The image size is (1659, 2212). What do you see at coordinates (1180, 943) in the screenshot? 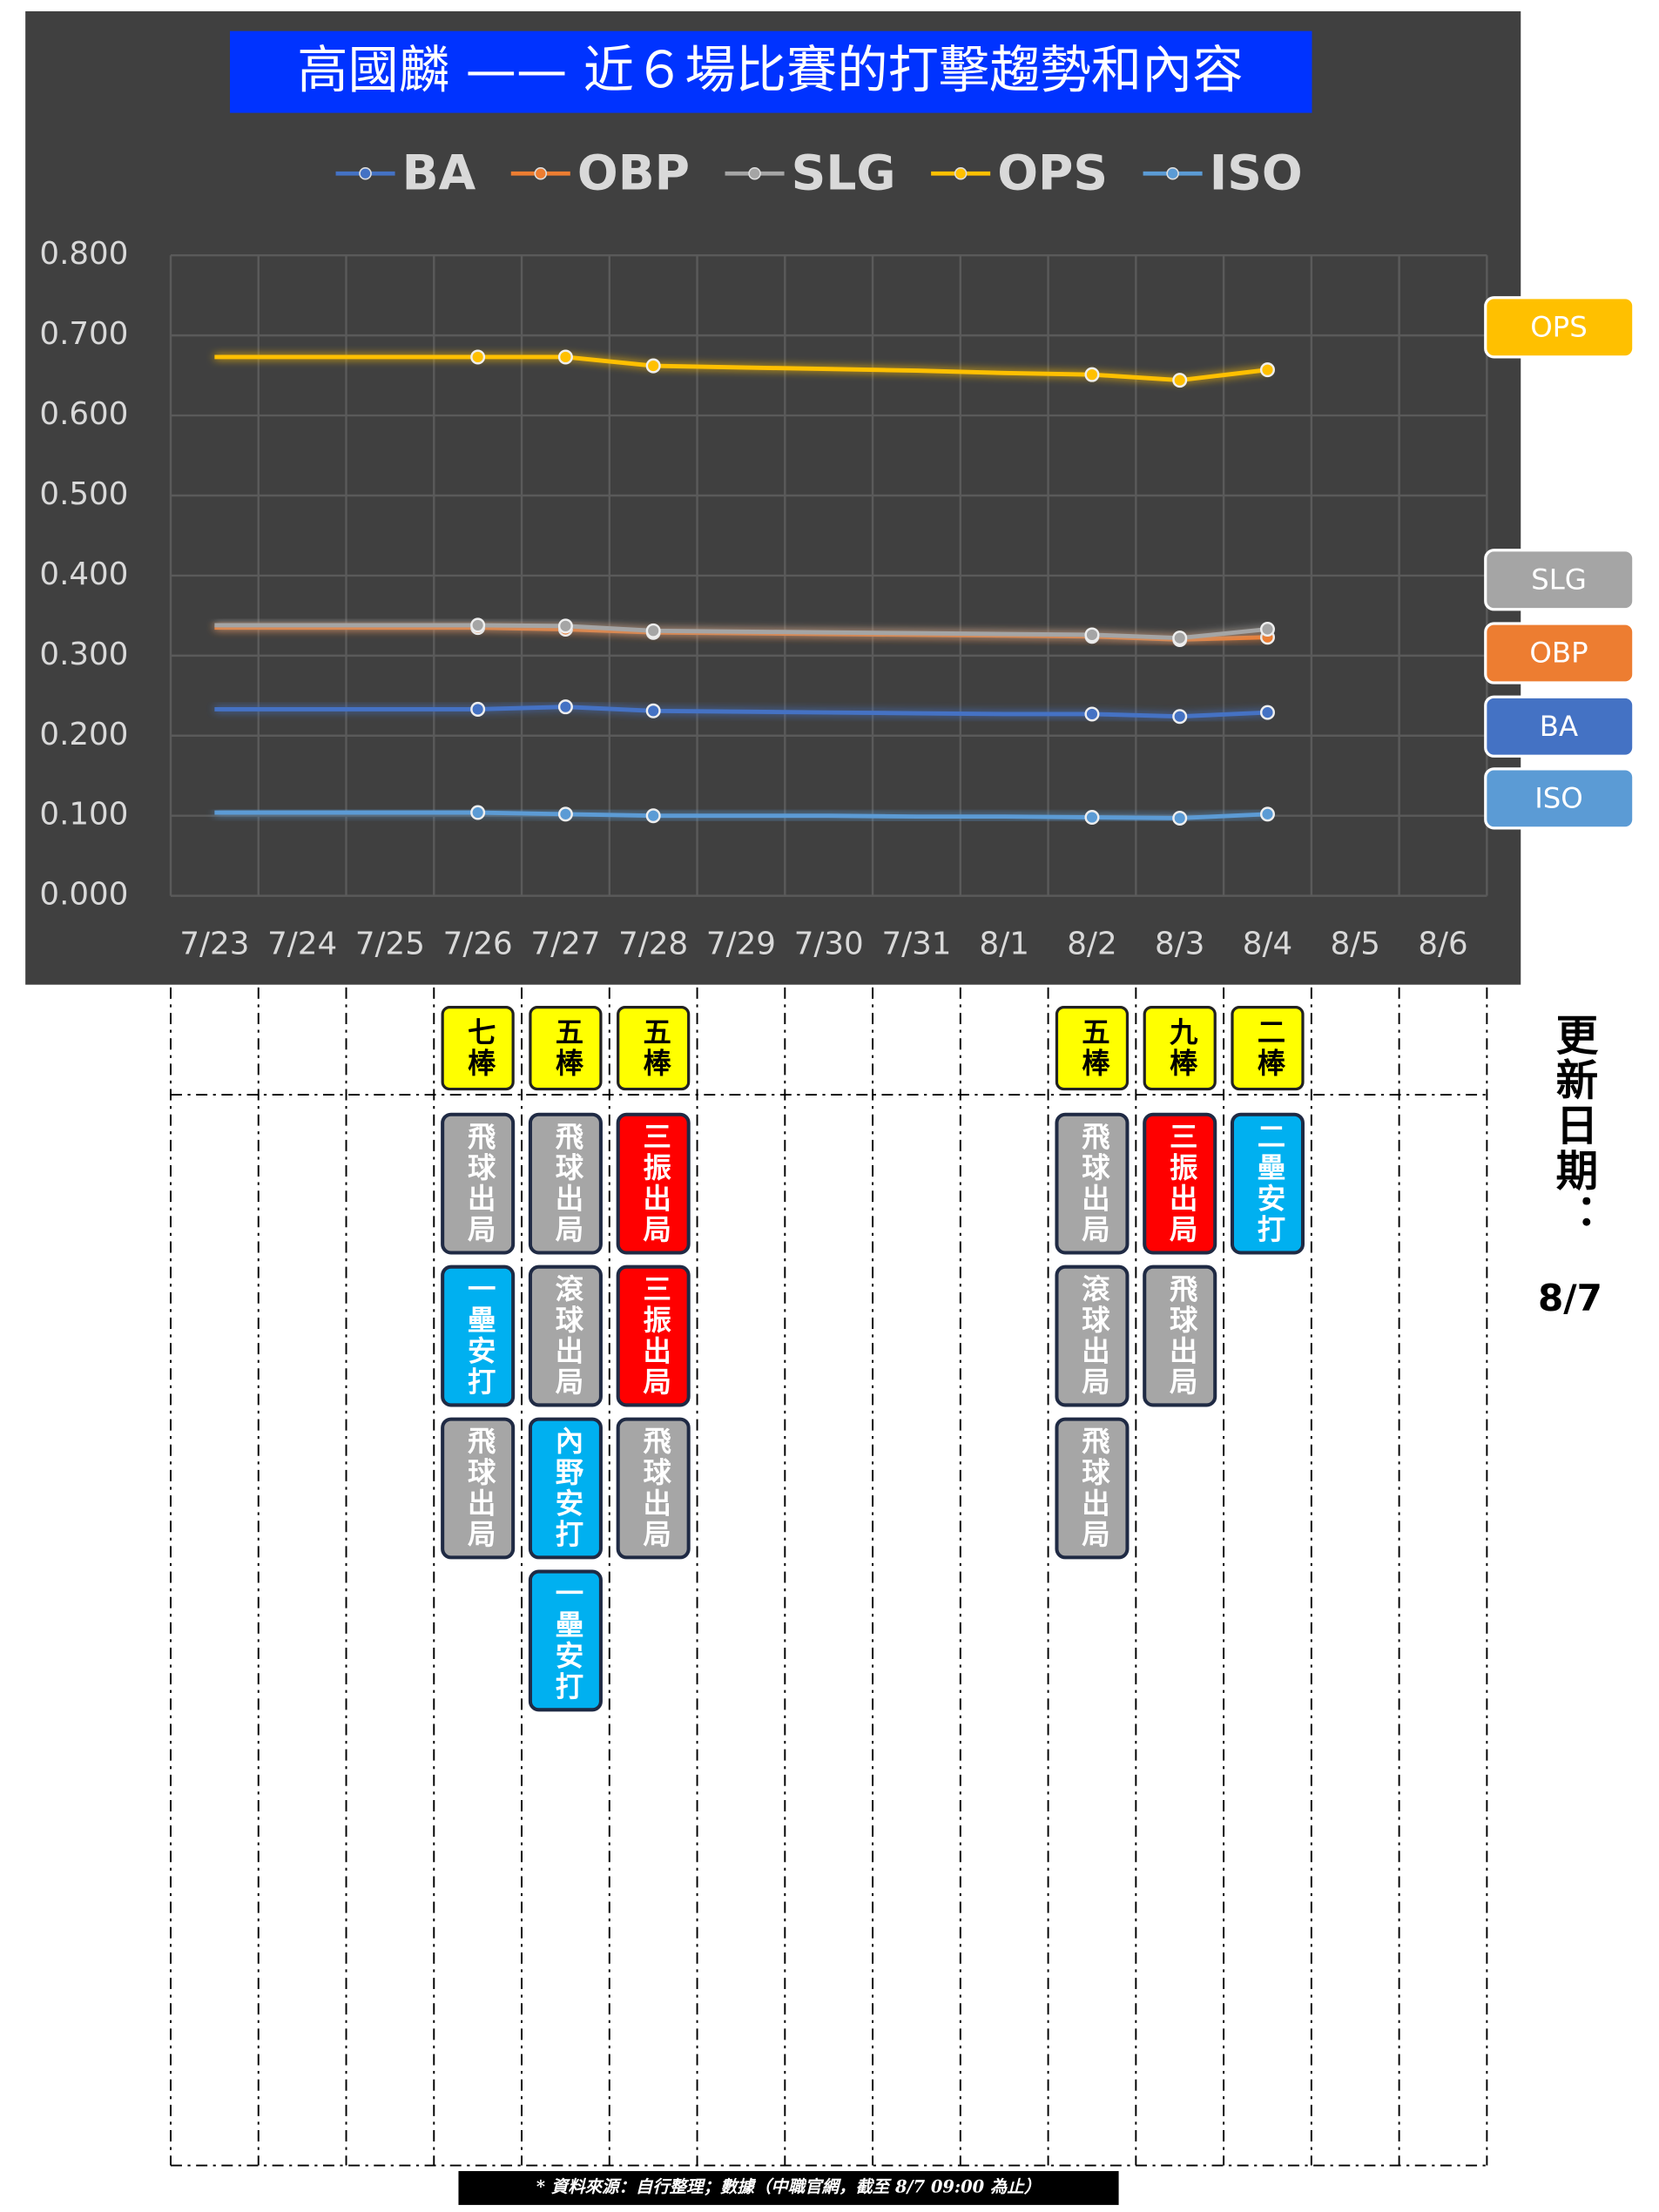
I see `x-tick-label: 8/3` at bounding box center [1180, 943].